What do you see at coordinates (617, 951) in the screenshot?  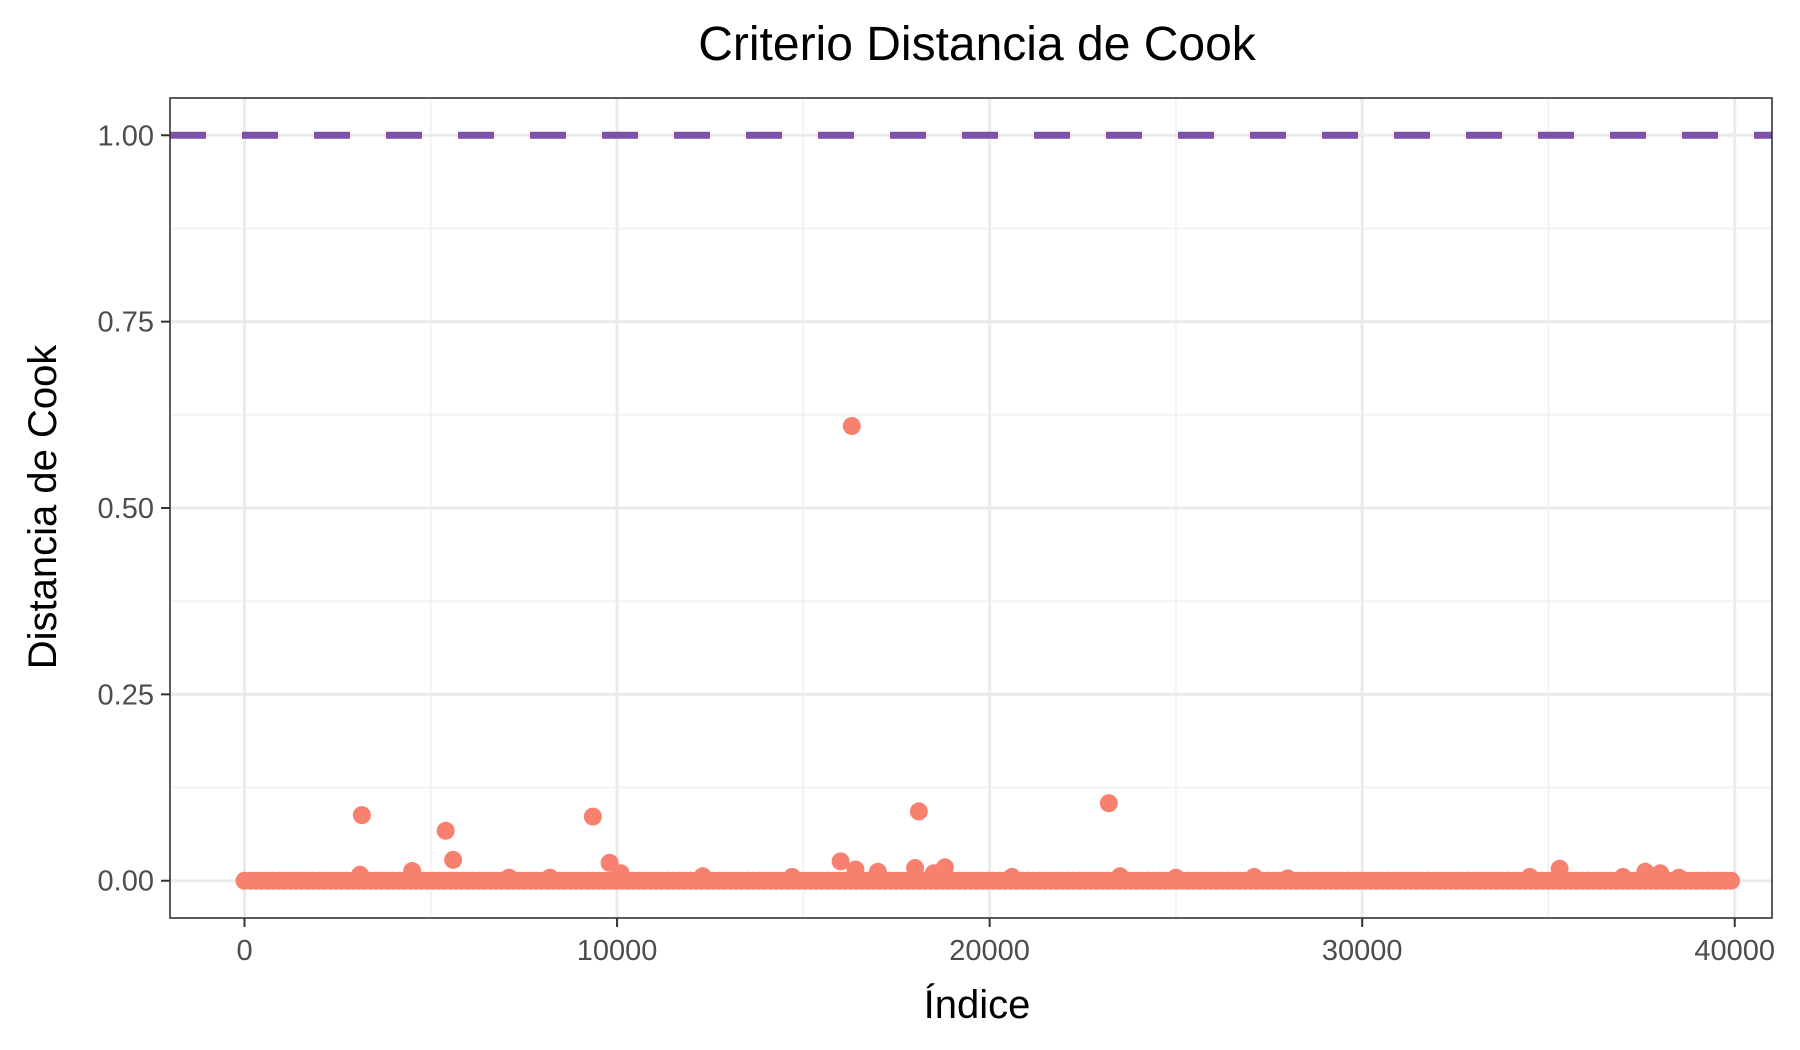 I see `x-tick-label: 10000` at bounding box center [617, 951].